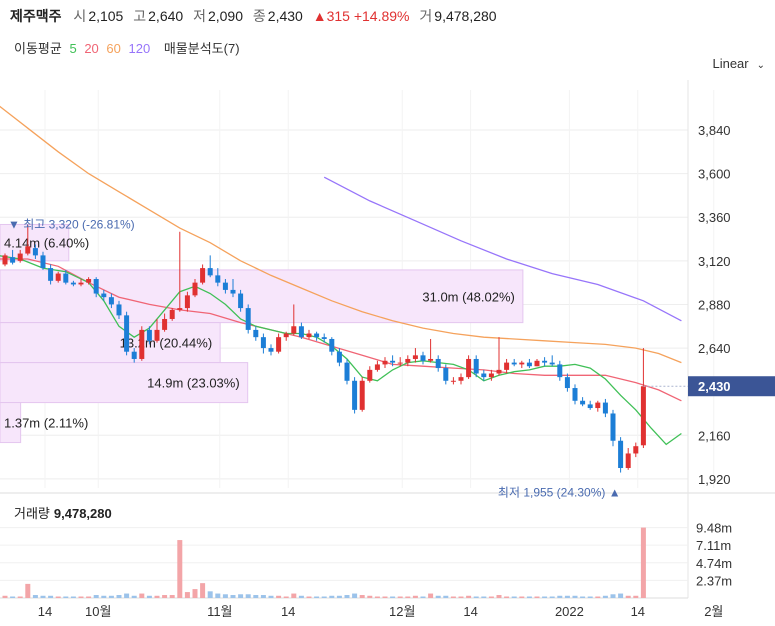 This screenshot has width=775, height=626. What do you see at coordinates (714, 174) in the screenshot?
I see `y-tick-label: 3,600` at bounding box center [714, 174].